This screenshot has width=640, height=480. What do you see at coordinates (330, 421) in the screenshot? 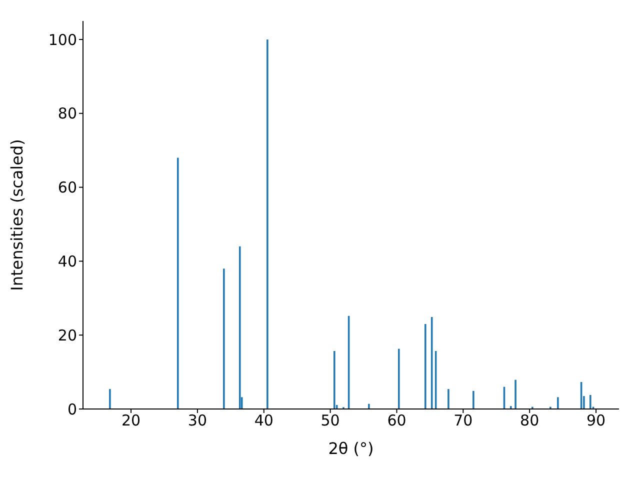
I see `x-tick-label: 50` at bounding box center [330, 421].